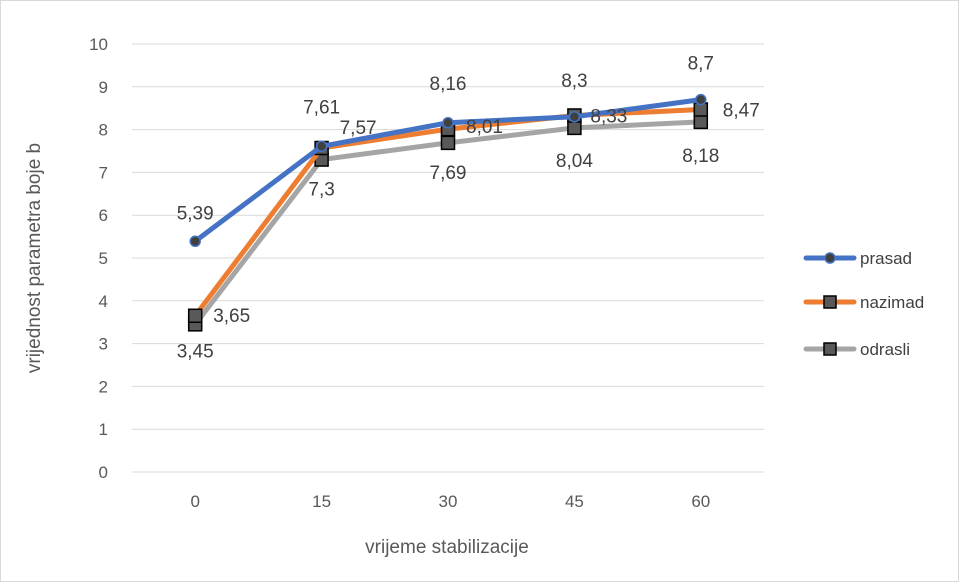  What do you see at coordinates (574, 161) in the screenshot?
I see `data-label-odrasli: 8,04` at bounding box center [574, 161].